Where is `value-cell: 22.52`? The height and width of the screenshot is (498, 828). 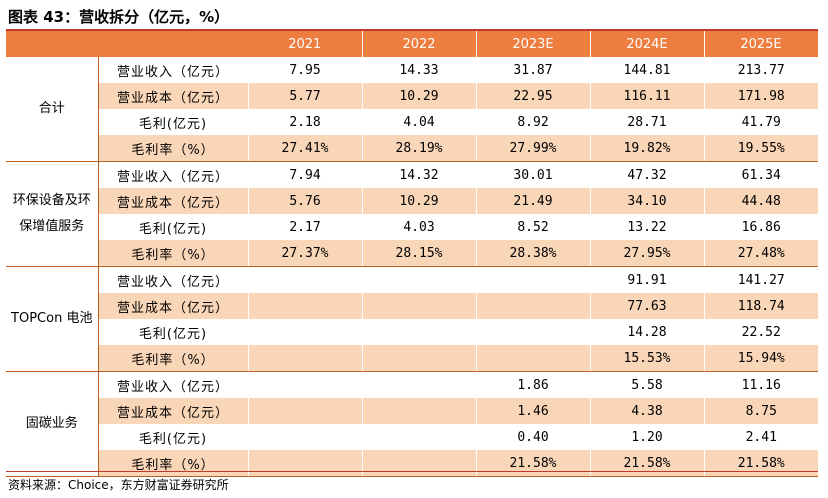 value-cell: 22.52 is located at coordinates (760, 332).